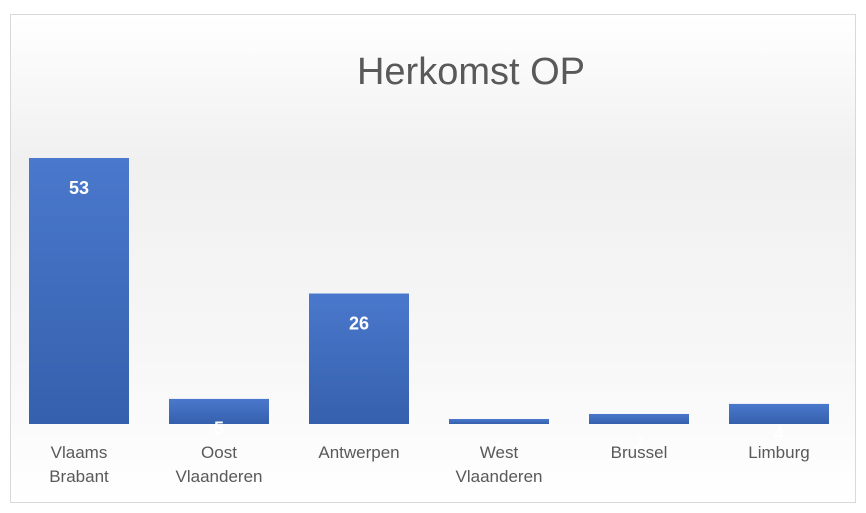 This screenshot has height=513, width=866. What do you see at coordinates (219, 464) in the screenshot?
I see `x-tick-label: Oost Vlaanderen` at bounding box center [219, 464].